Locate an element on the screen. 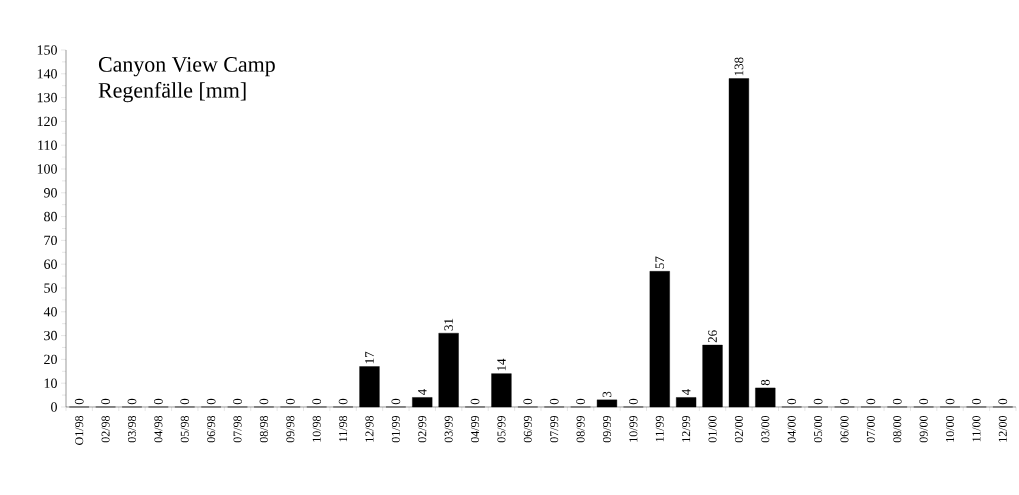 The width and height of the screenshot is (1019, 495). y-tick-label: 20 is located at coordinates (50, 359).